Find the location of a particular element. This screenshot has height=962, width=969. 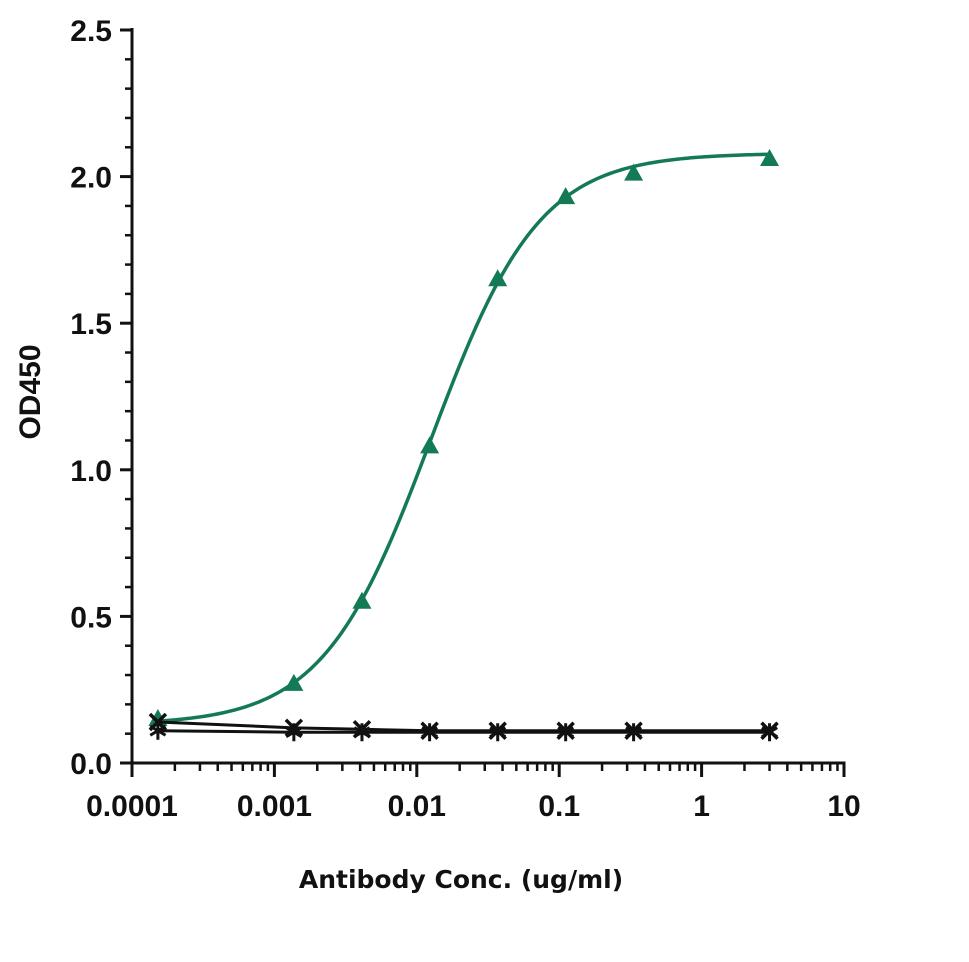

y-tick-label: 1.5 is located at coordinates (91, 324).